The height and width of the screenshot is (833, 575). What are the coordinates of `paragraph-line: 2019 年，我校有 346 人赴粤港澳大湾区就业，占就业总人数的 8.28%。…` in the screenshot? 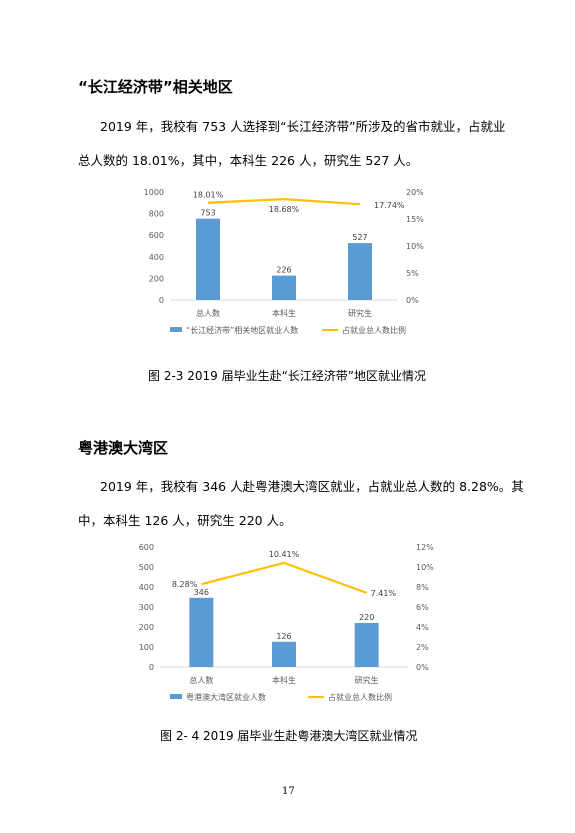 It's located at (312, 486).